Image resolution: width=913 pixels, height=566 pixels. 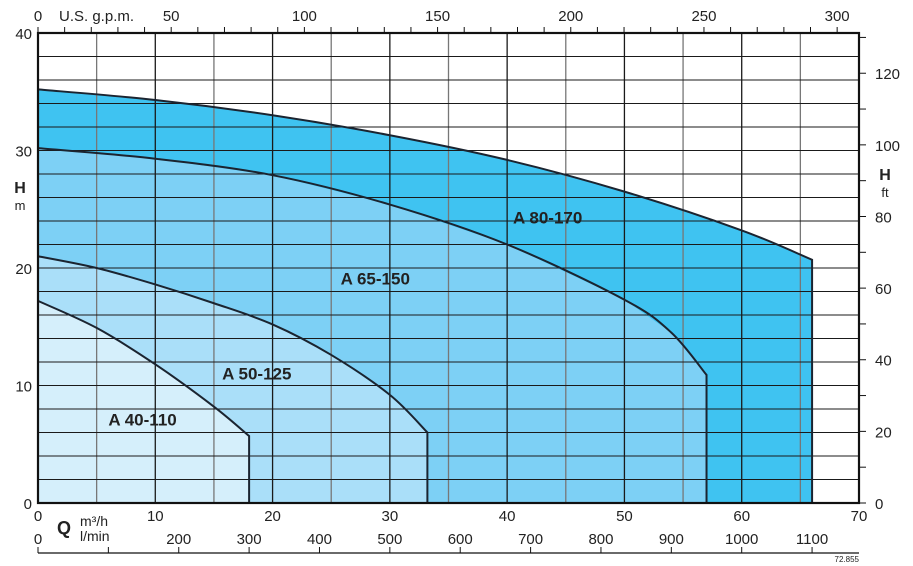 What do you see at coordinates (23, 269) in the screenshot?
I see `y-left-tick-label: 20` at bounding box center [23, 269].